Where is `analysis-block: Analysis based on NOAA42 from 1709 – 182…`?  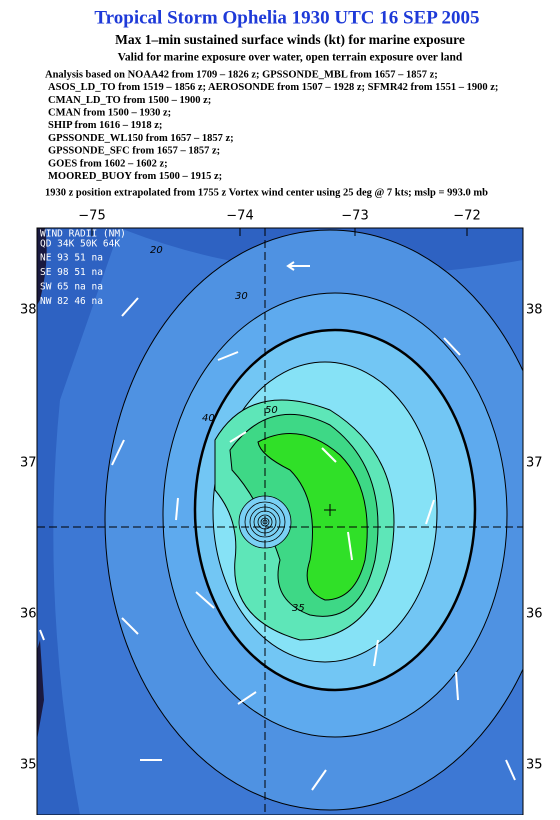
analysis-block: Analysis based on NOAA42 from 1709 – 182… is located at coordinates (271, 125).